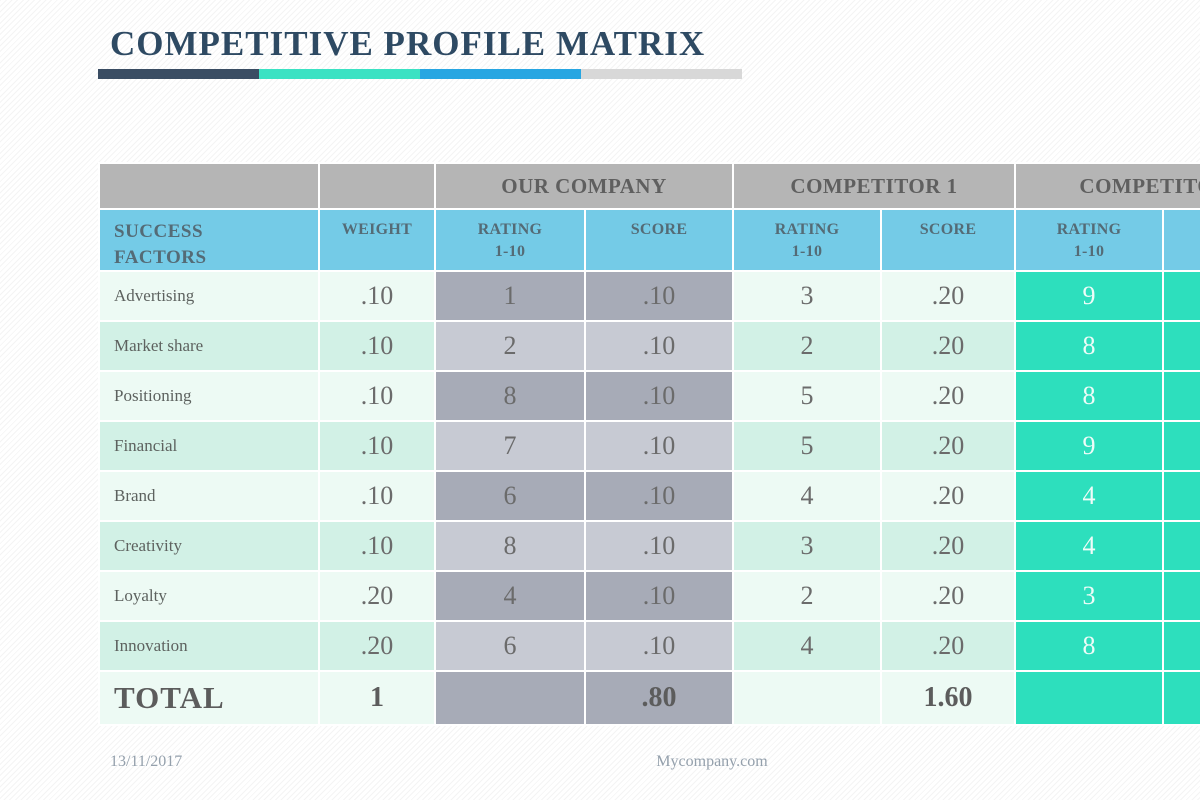 The height and width of the screenshot is (800, 1200). I want to click on table-row: Brand .10 6 .10 4 .20 4, so click(650, 496).